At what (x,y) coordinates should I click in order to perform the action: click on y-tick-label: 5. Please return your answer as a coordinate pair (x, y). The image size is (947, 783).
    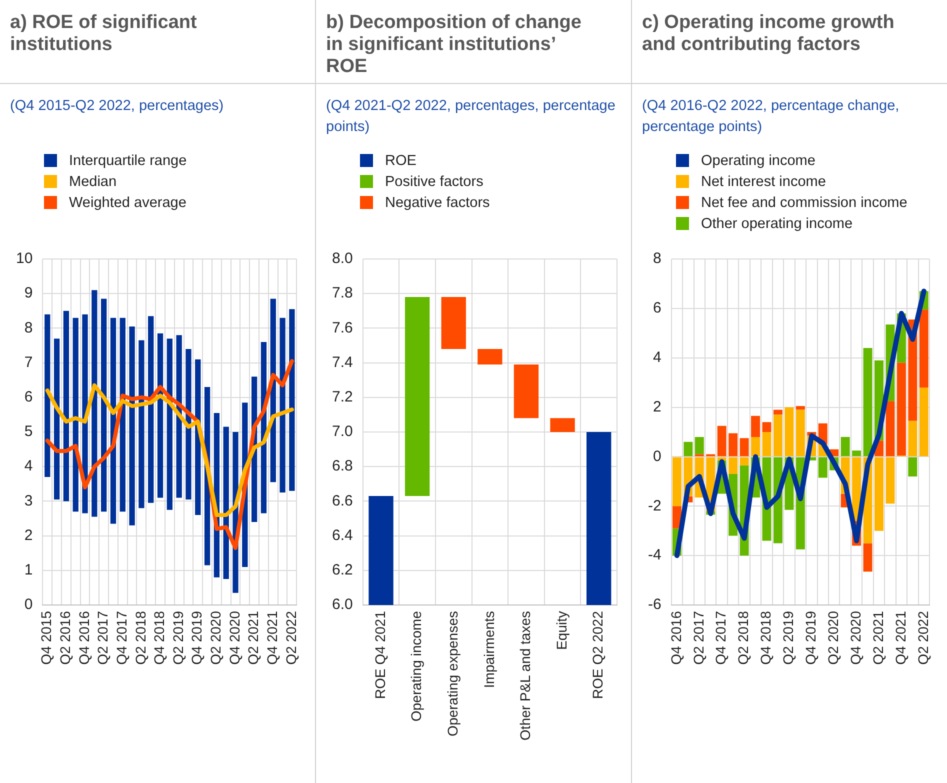
    Looking at the image, I should click on (28, 431).